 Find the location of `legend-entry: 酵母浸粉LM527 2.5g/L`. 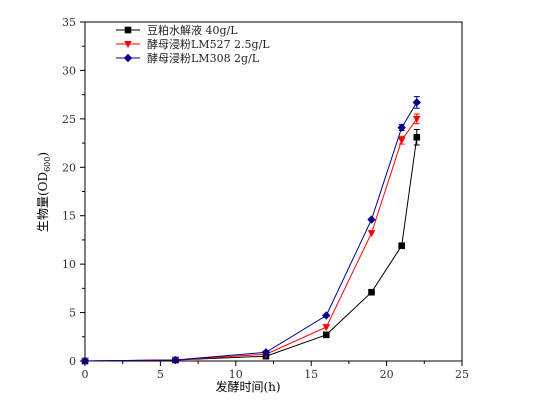

legend-entry: 酵母浸粉LM527 2.5g/L is located at coordinates (208, 44).